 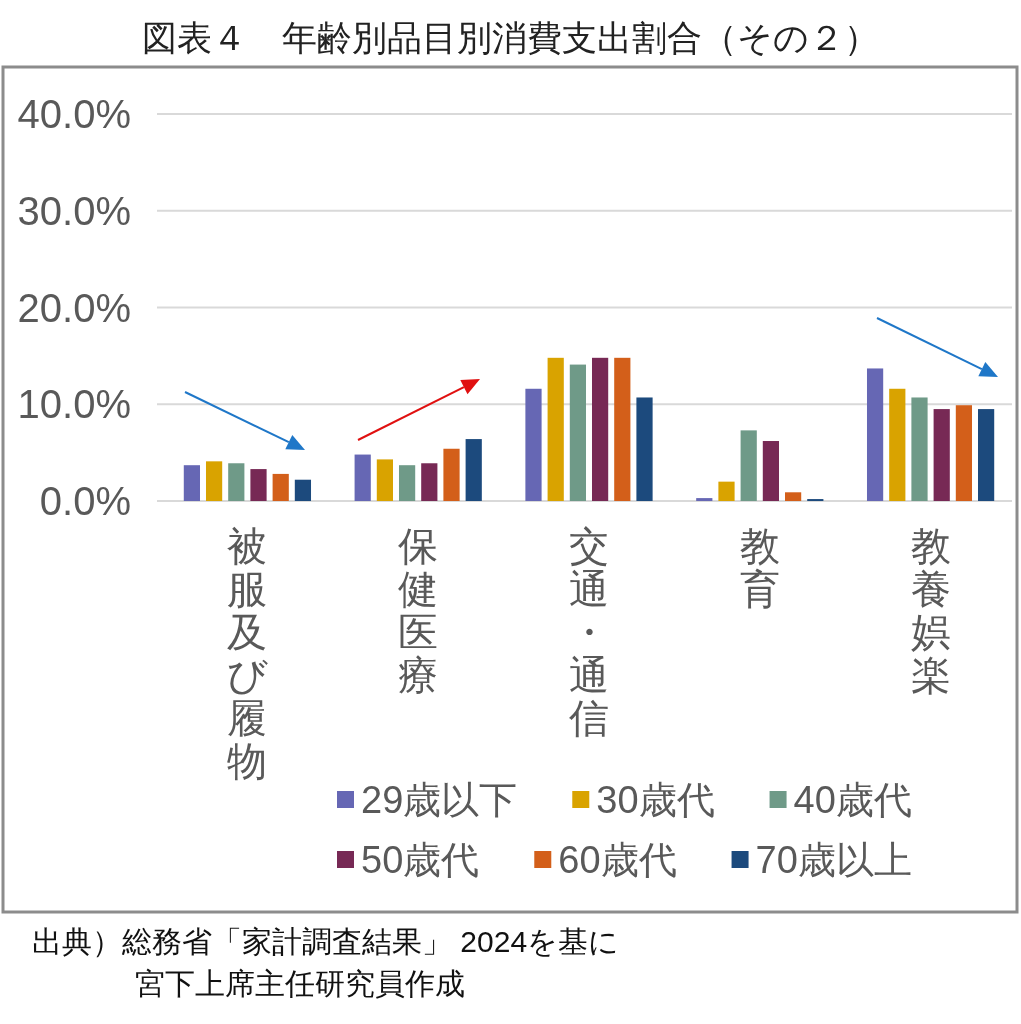 What do you see at coordinates (326, 941) in the screenshot?
I see `source-note: 出典）総務省「家計調査結果」 2024を基に` at bounding box center [326, 941].